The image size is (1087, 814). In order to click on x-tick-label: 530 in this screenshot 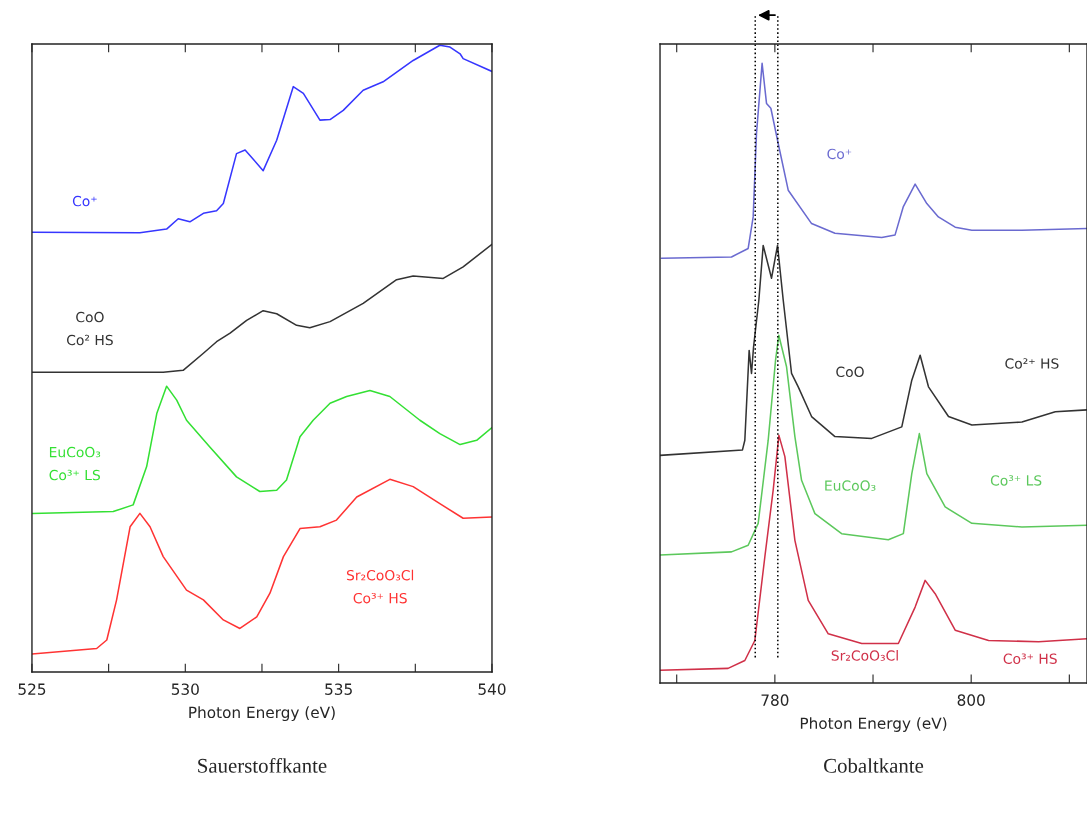, I will do `click(185, 689)`.